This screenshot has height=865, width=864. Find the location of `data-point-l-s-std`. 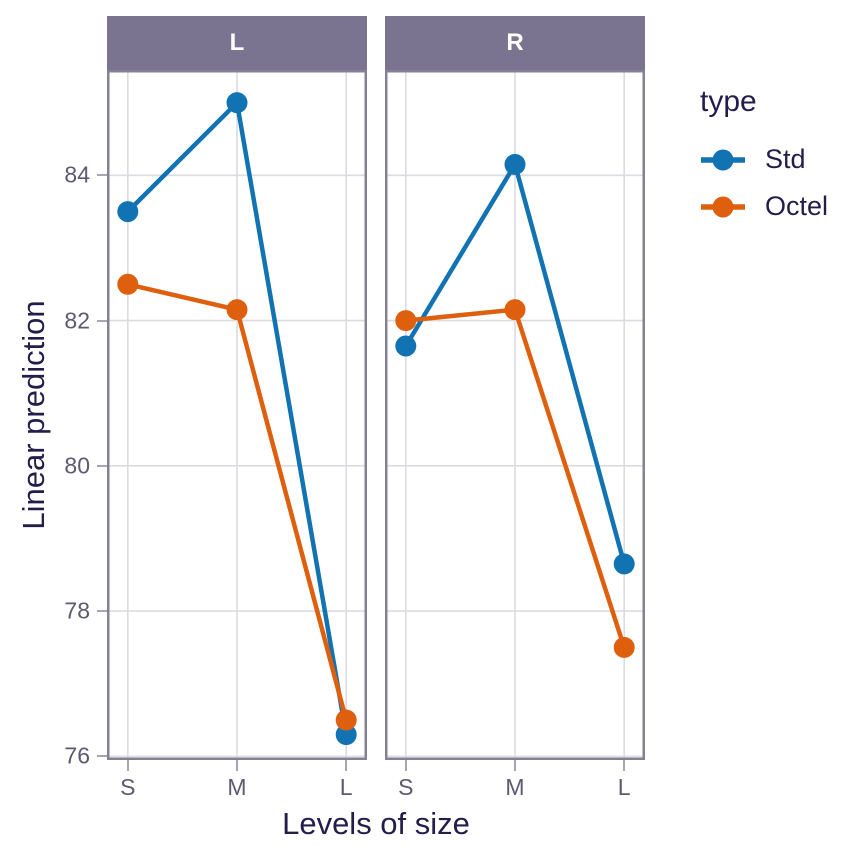

data-point-l-s-std is located at coordinates (128, 212).